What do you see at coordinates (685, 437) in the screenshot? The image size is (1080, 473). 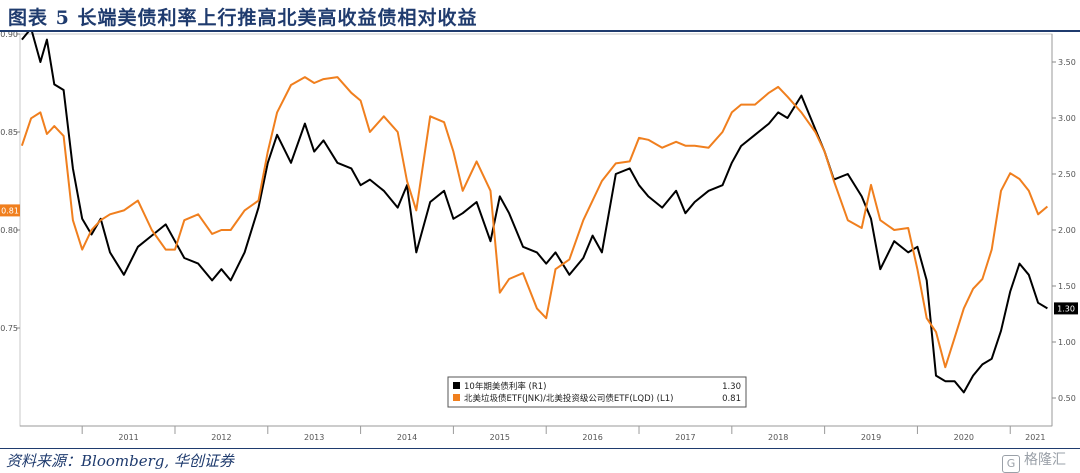 I see `x-axis-tick-label: 2017` at bounding box center [685, 437].